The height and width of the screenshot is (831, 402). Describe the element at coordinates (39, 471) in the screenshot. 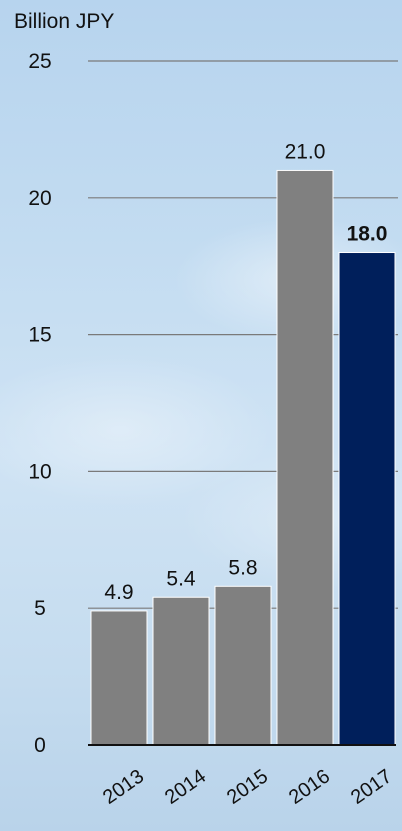

I see `y-tick-label: 10` at that location.